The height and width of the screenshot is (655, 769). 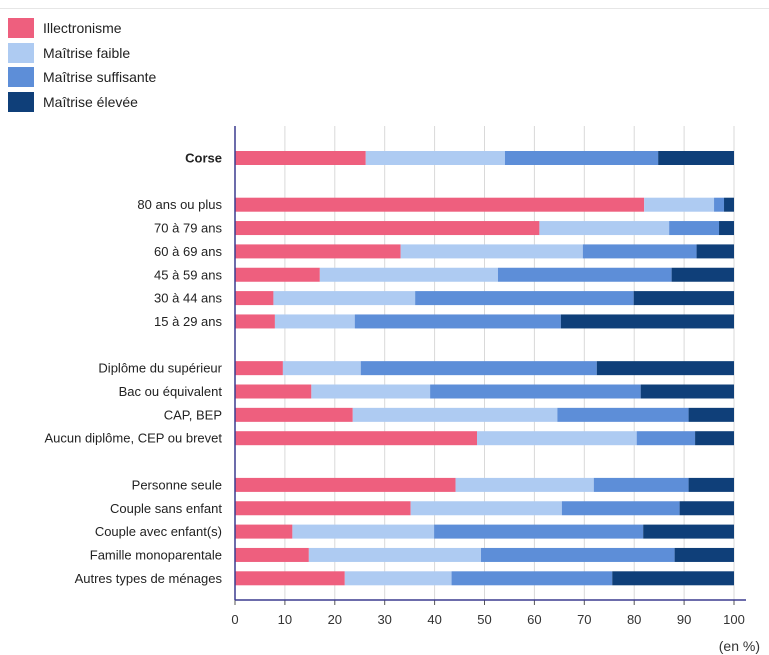 What do you see at coordinates (384, 8) in the screenshot?
I see `top-divider` at bounding box center [384, 8].